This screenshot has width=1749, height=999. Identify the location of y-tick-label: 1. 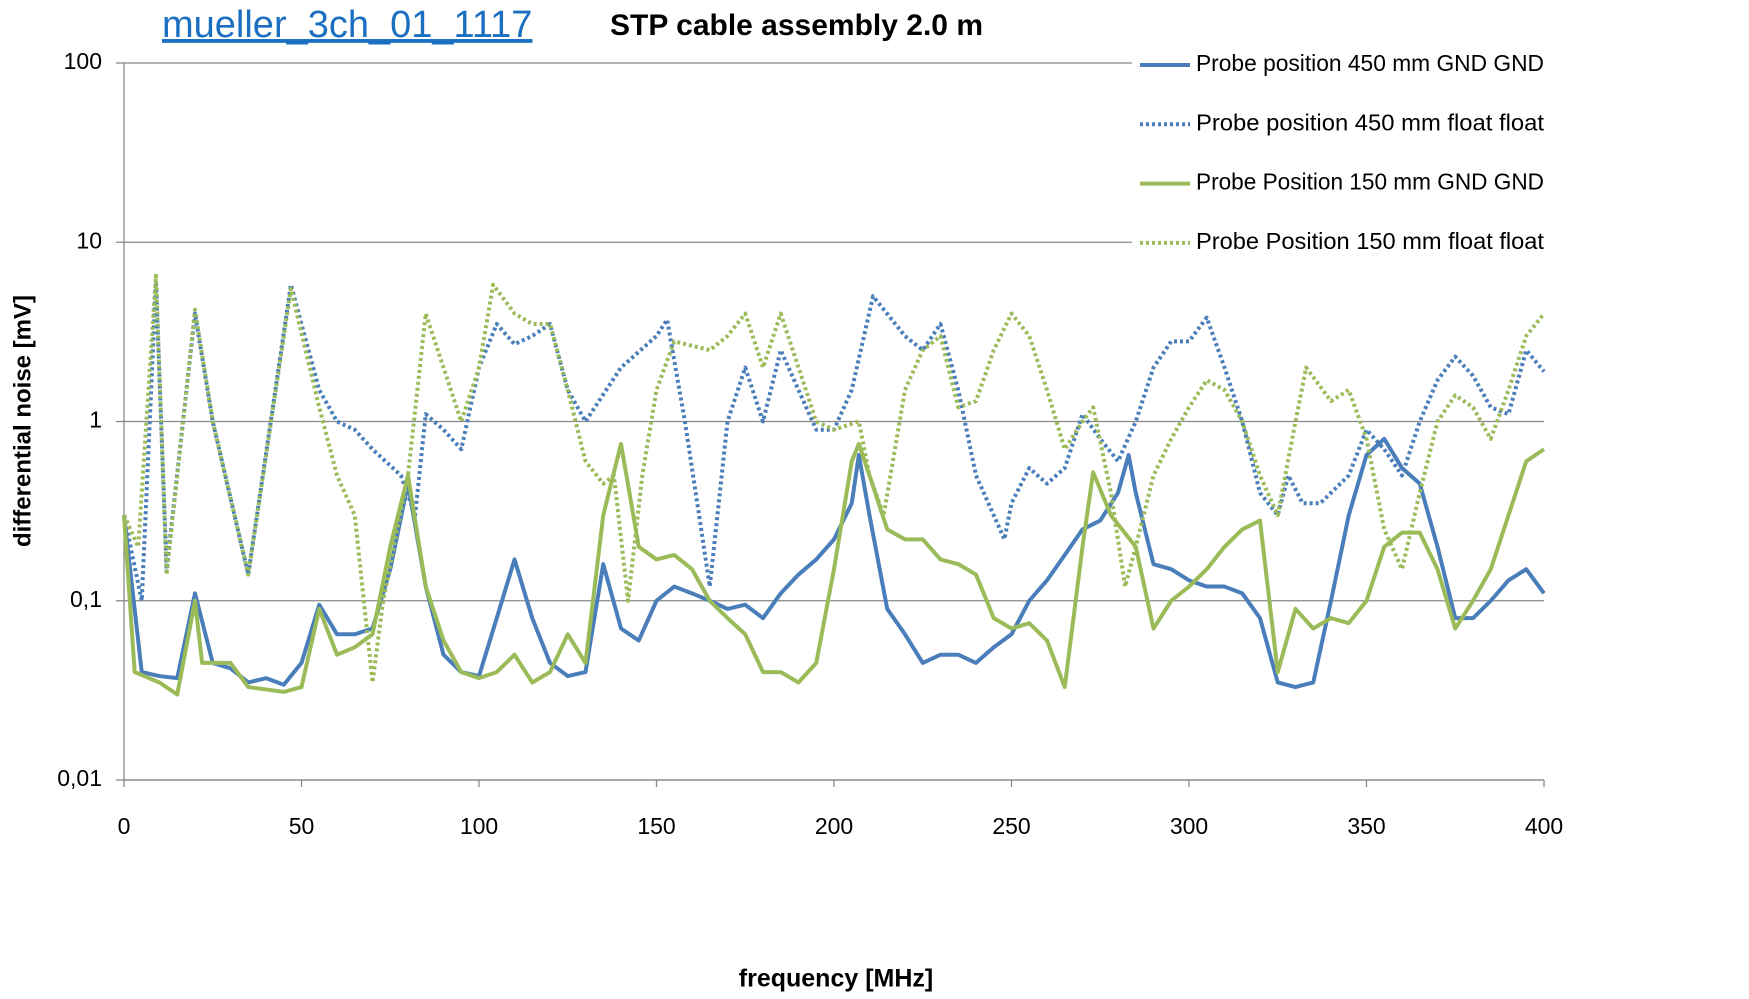
(95, 420).